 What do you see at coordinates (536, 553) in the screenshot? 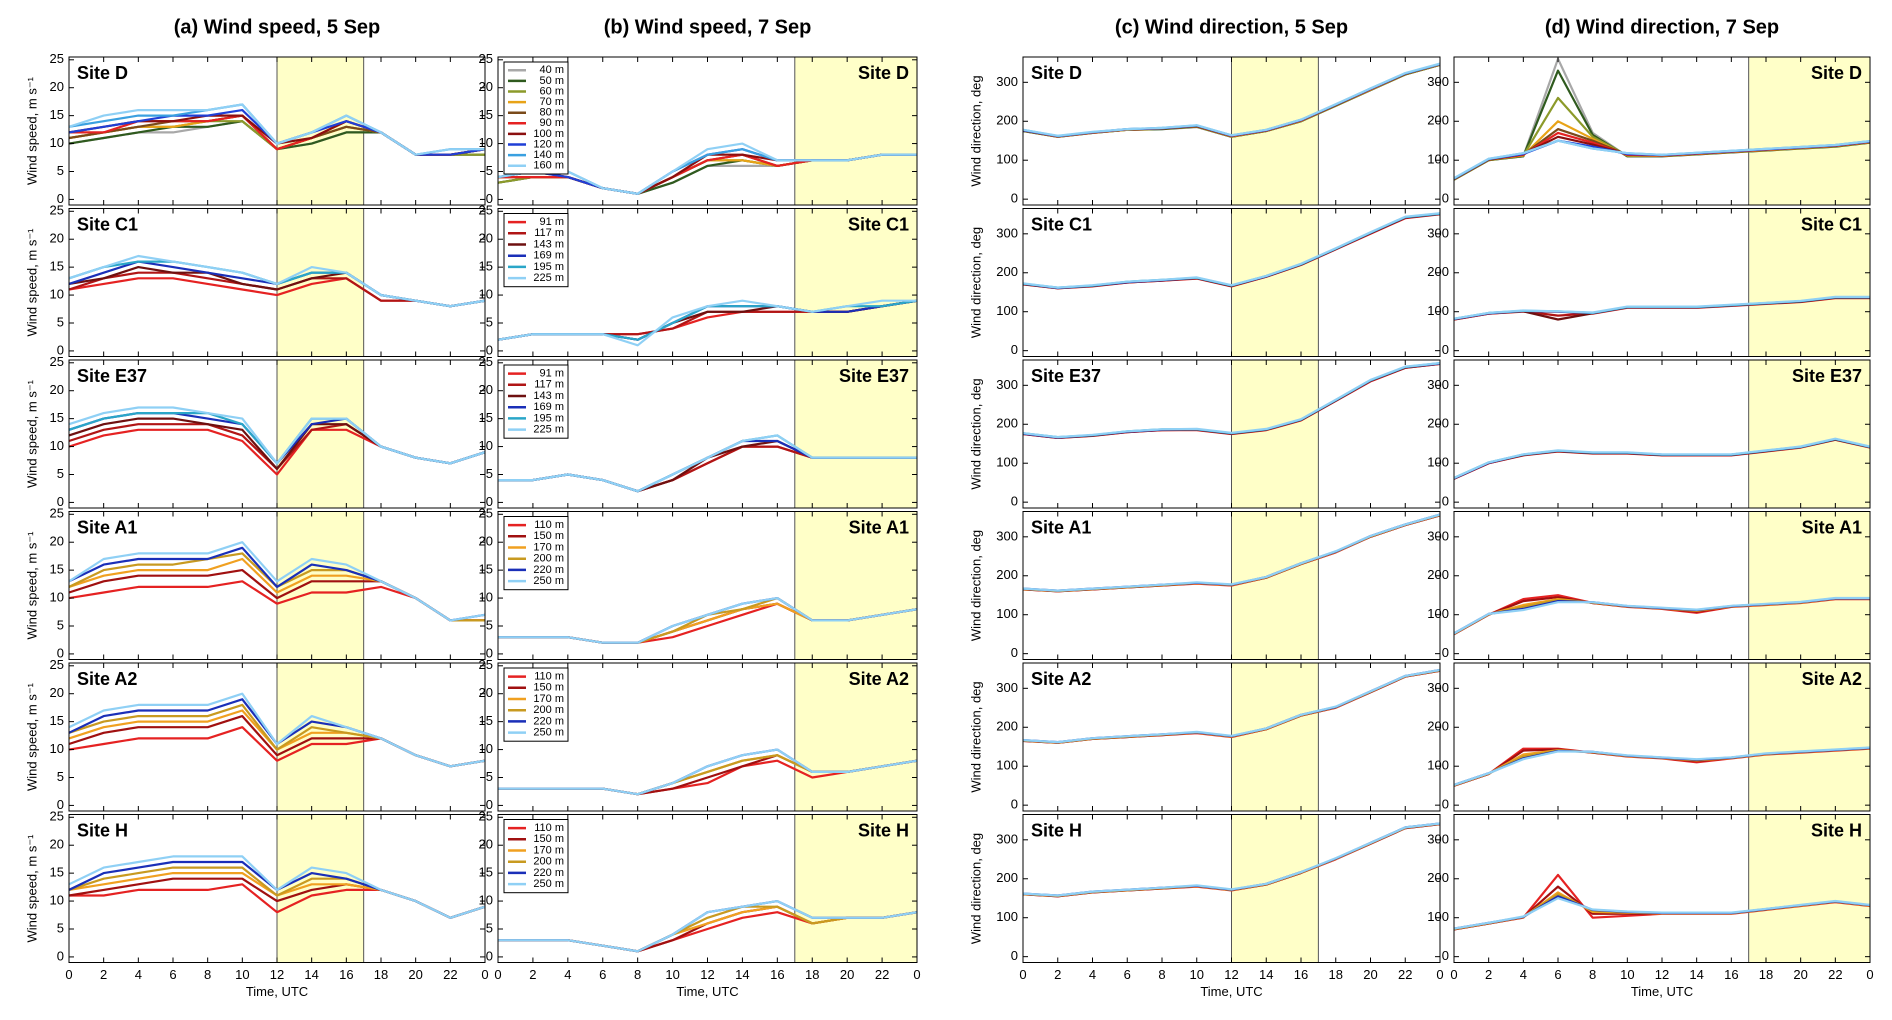
I see `legend-box` at bounding box center [536, 553].